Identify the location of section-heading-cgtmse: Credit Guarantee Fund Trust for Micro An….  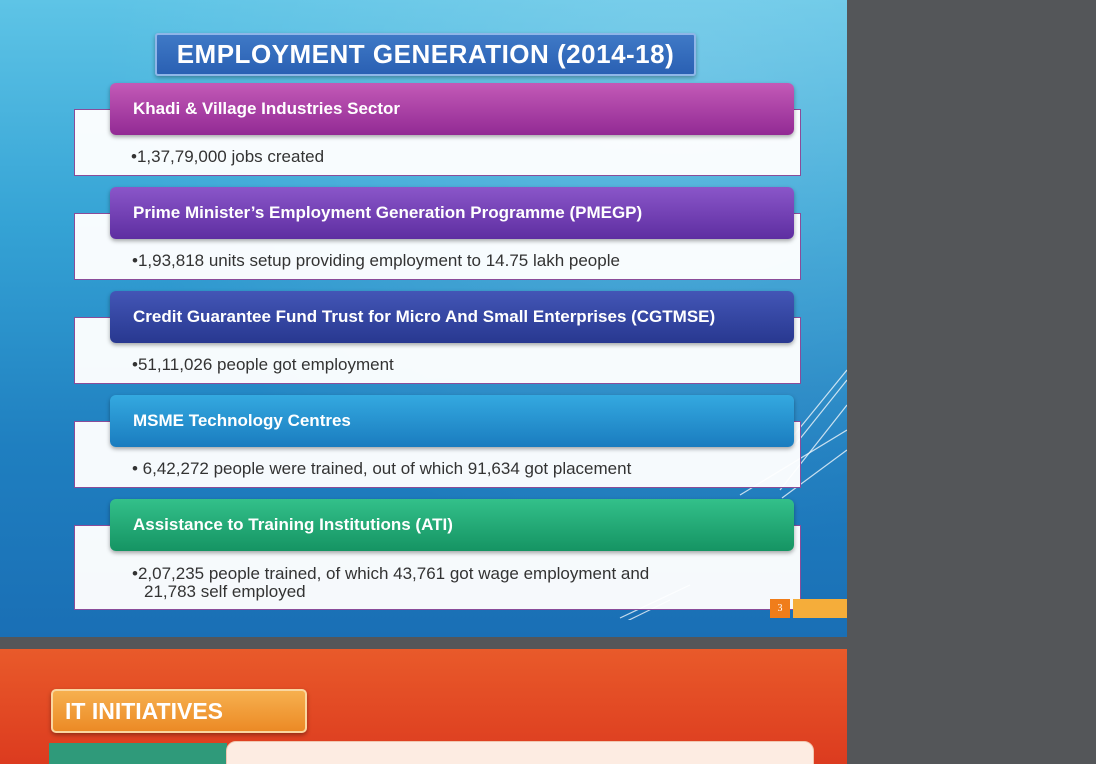
(452, 317).